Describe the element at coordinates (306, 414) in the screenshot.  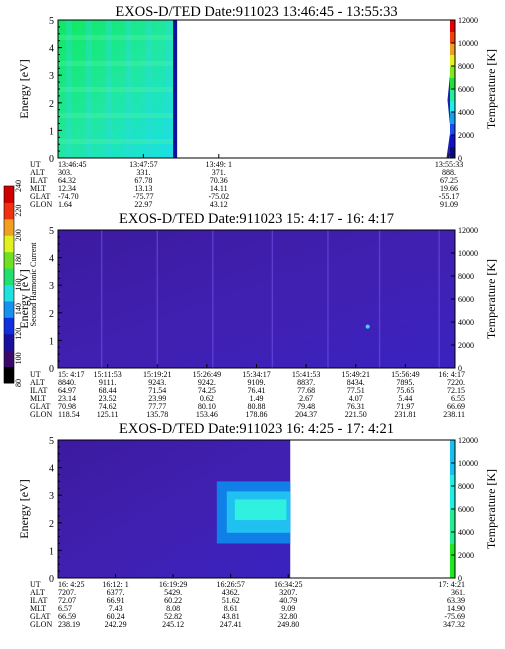
I see `row-value: 204.37` at that location.